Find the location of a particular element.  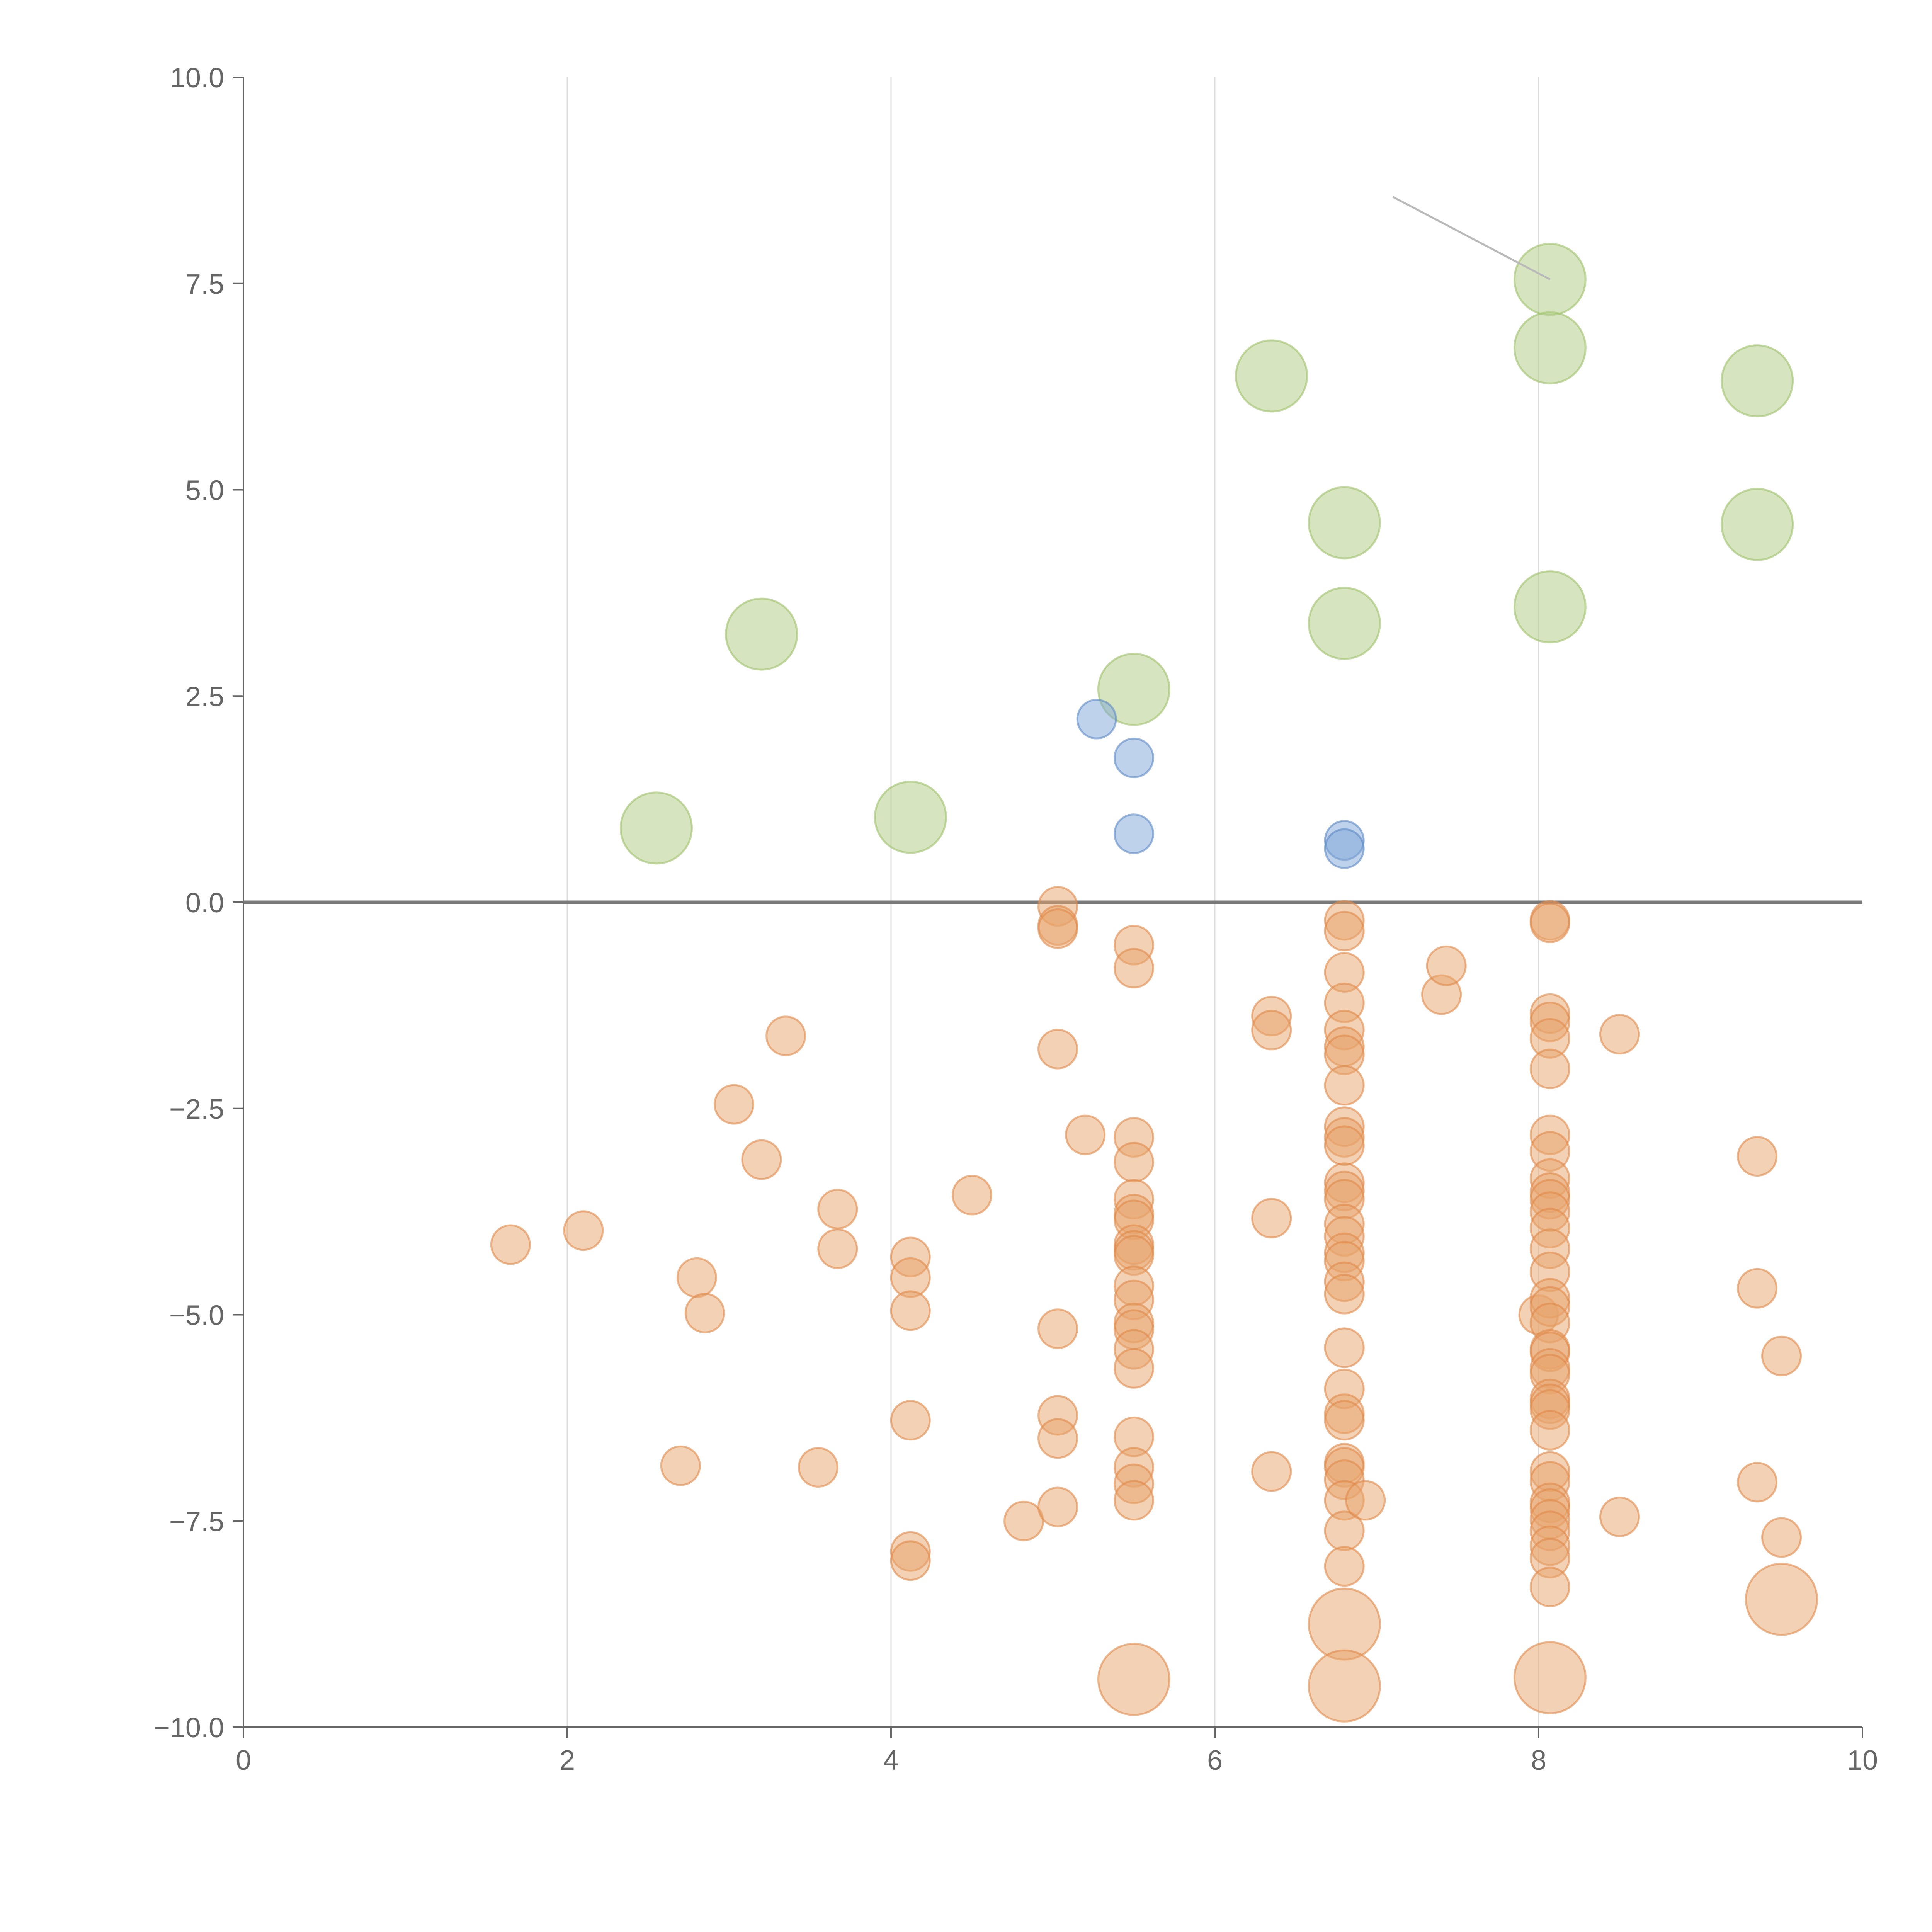

x-tick-label: 2 is located at coordinates (567, 1760).